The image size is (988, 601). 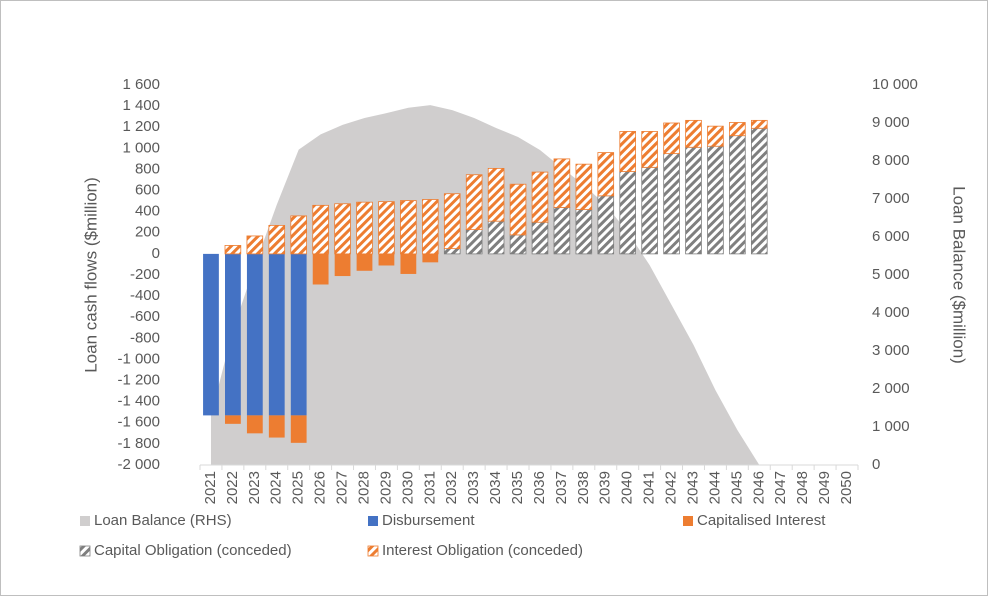 I want to click on x-tick-label: 2033, so click(x=473, y=487).